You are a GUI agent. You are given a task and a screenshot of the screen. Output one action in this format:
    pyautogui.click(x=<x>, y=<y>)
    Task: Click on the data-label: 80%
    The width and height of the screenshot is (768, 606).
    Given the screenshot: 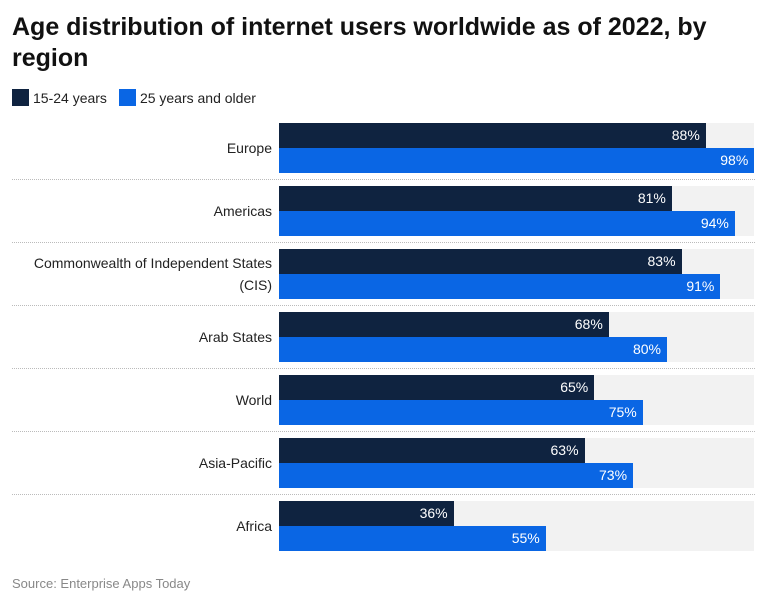 What is the action you would take?
    pyautogui.click(x=646, y=349)
    